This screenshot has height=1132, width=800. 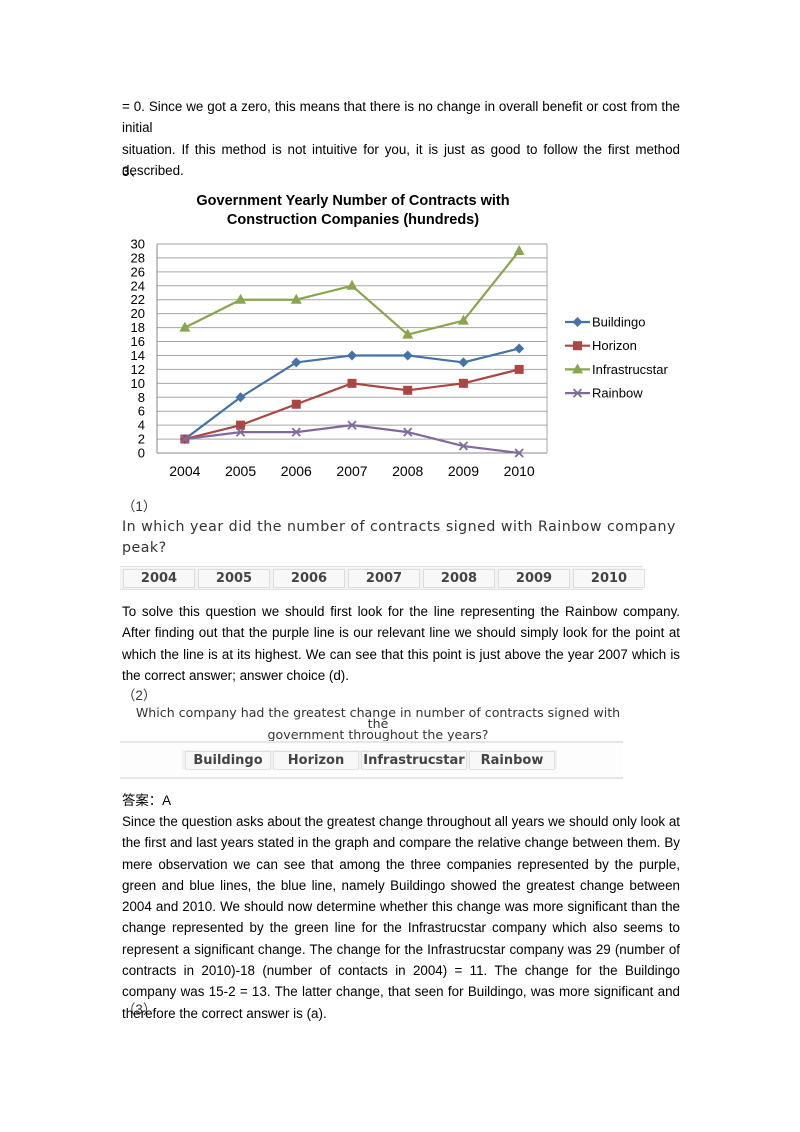 I want to click on y-tick-label: 8, so click(x=141, y=397).